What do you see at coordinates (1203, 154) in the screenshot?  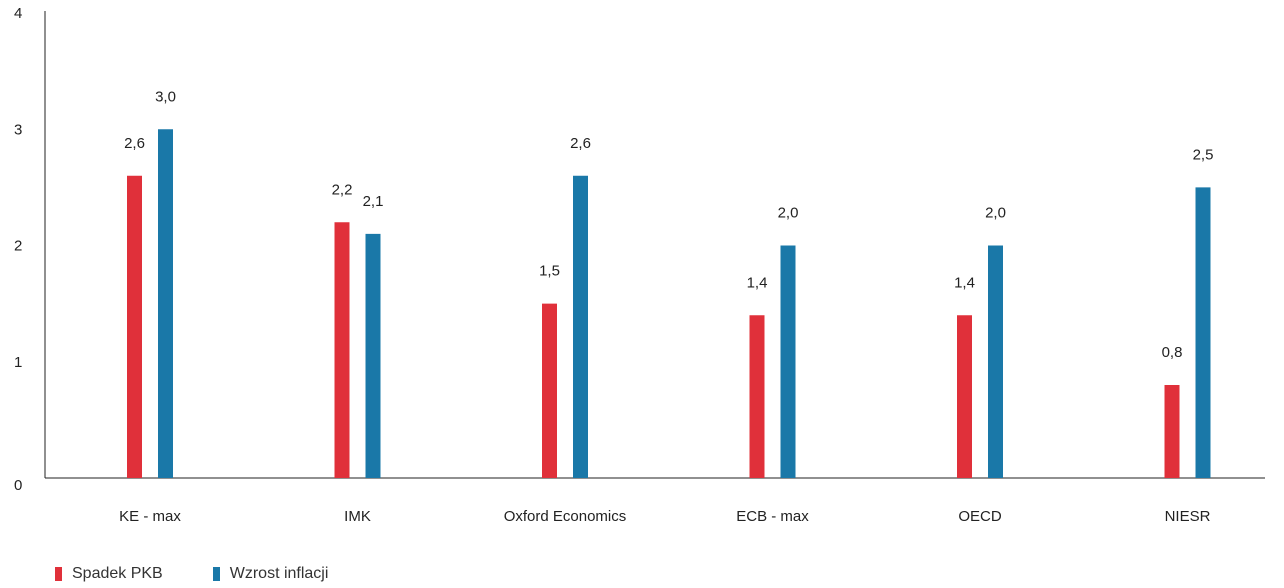 I see `data-label: 2,5` at bounding box center [1203, 154].